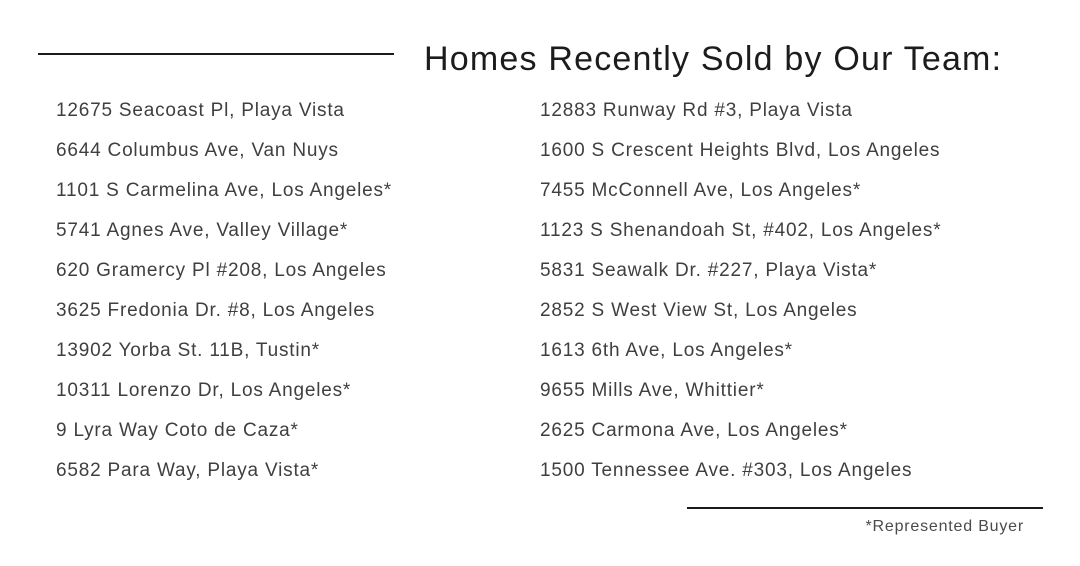  What do you see at coordinates (215, 310) in the screenshot?
I see `sold-home-address: 3625 Fredonia Dr. #8, Los Angeles` at bounding box center [215, 310].